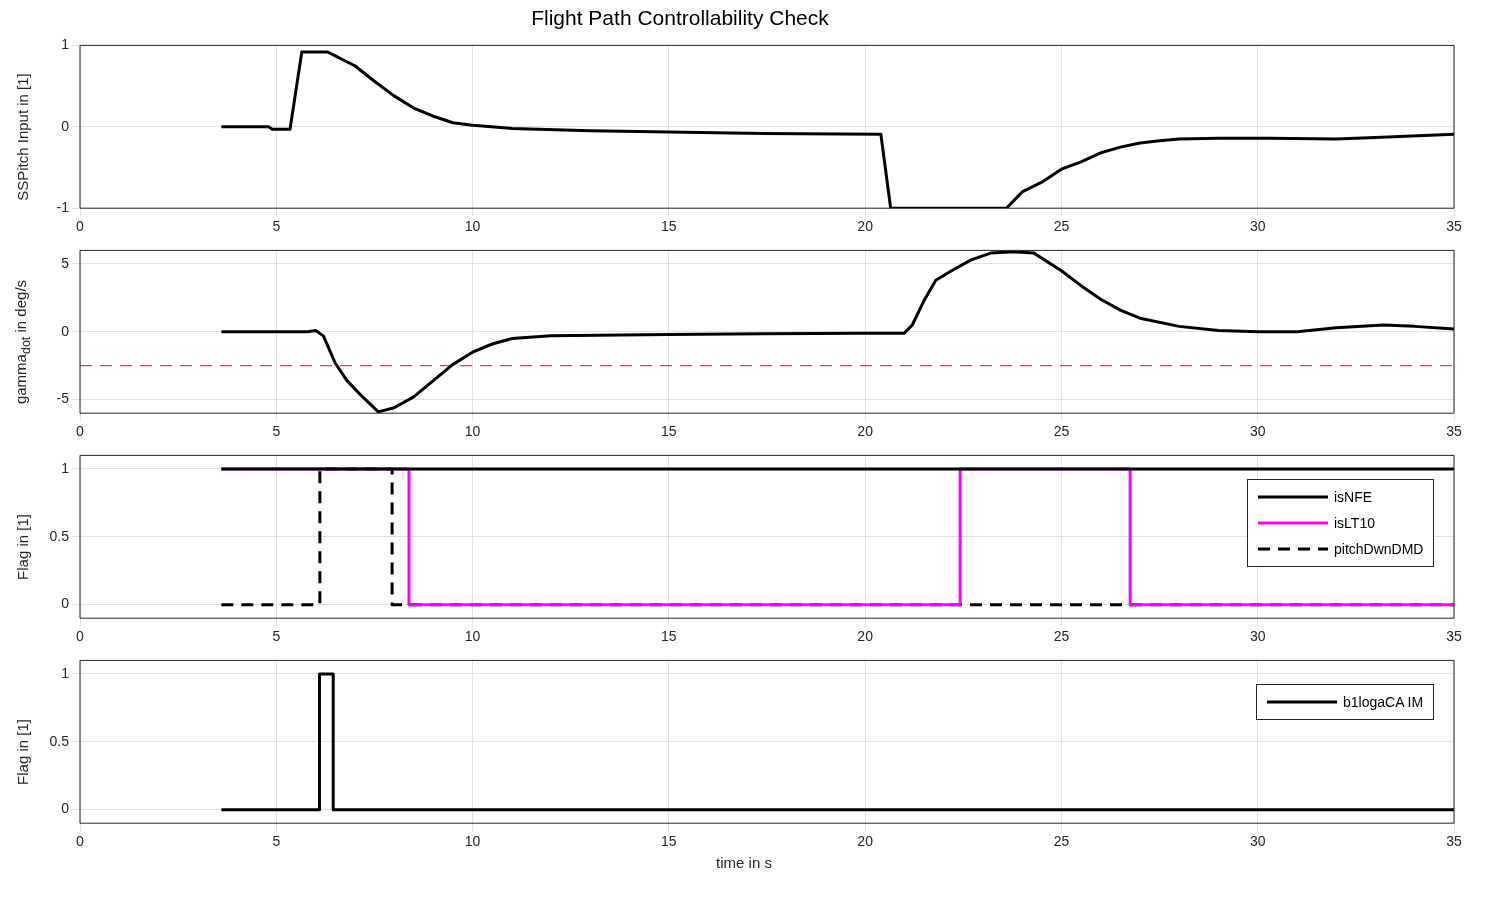 This screenshot has width=1491, height=915. Describe the element at coordinates (744, 862) in the screenshot. I see `x-axis-title: time in s` at that location.